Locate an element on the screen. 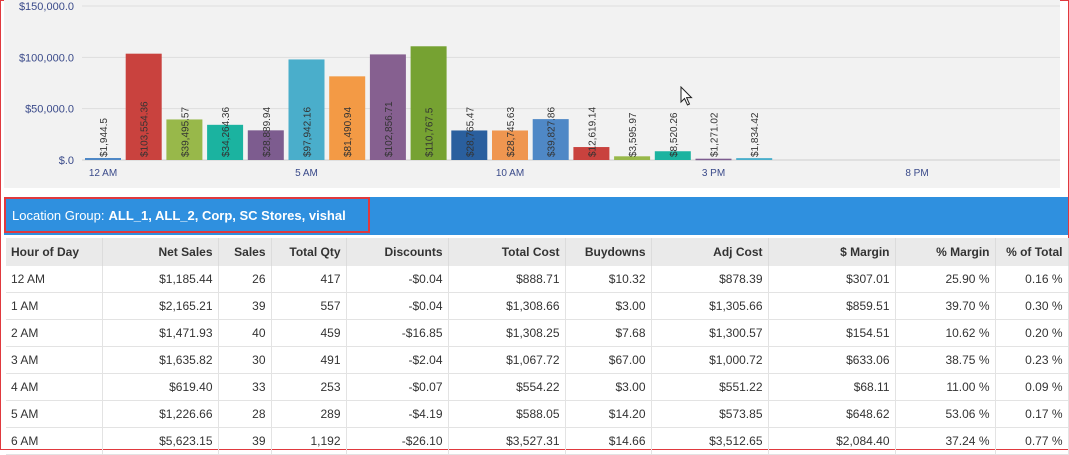 This screenshot has width=1069, height=455. column-header-margin: $ Margin is located at coordinates (832, 252).